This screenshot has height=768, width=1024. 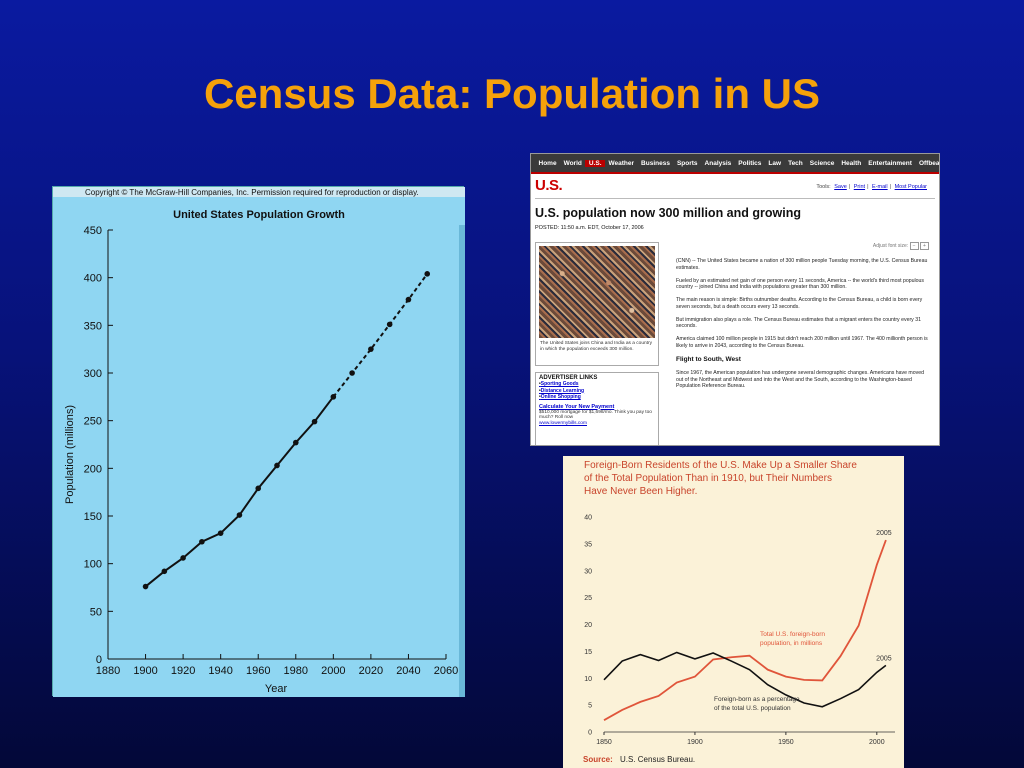 What do you see at coordinates (859, 187) in the screenshot?
I see `tools-link-print: Print` at bounding box center [859, 187].